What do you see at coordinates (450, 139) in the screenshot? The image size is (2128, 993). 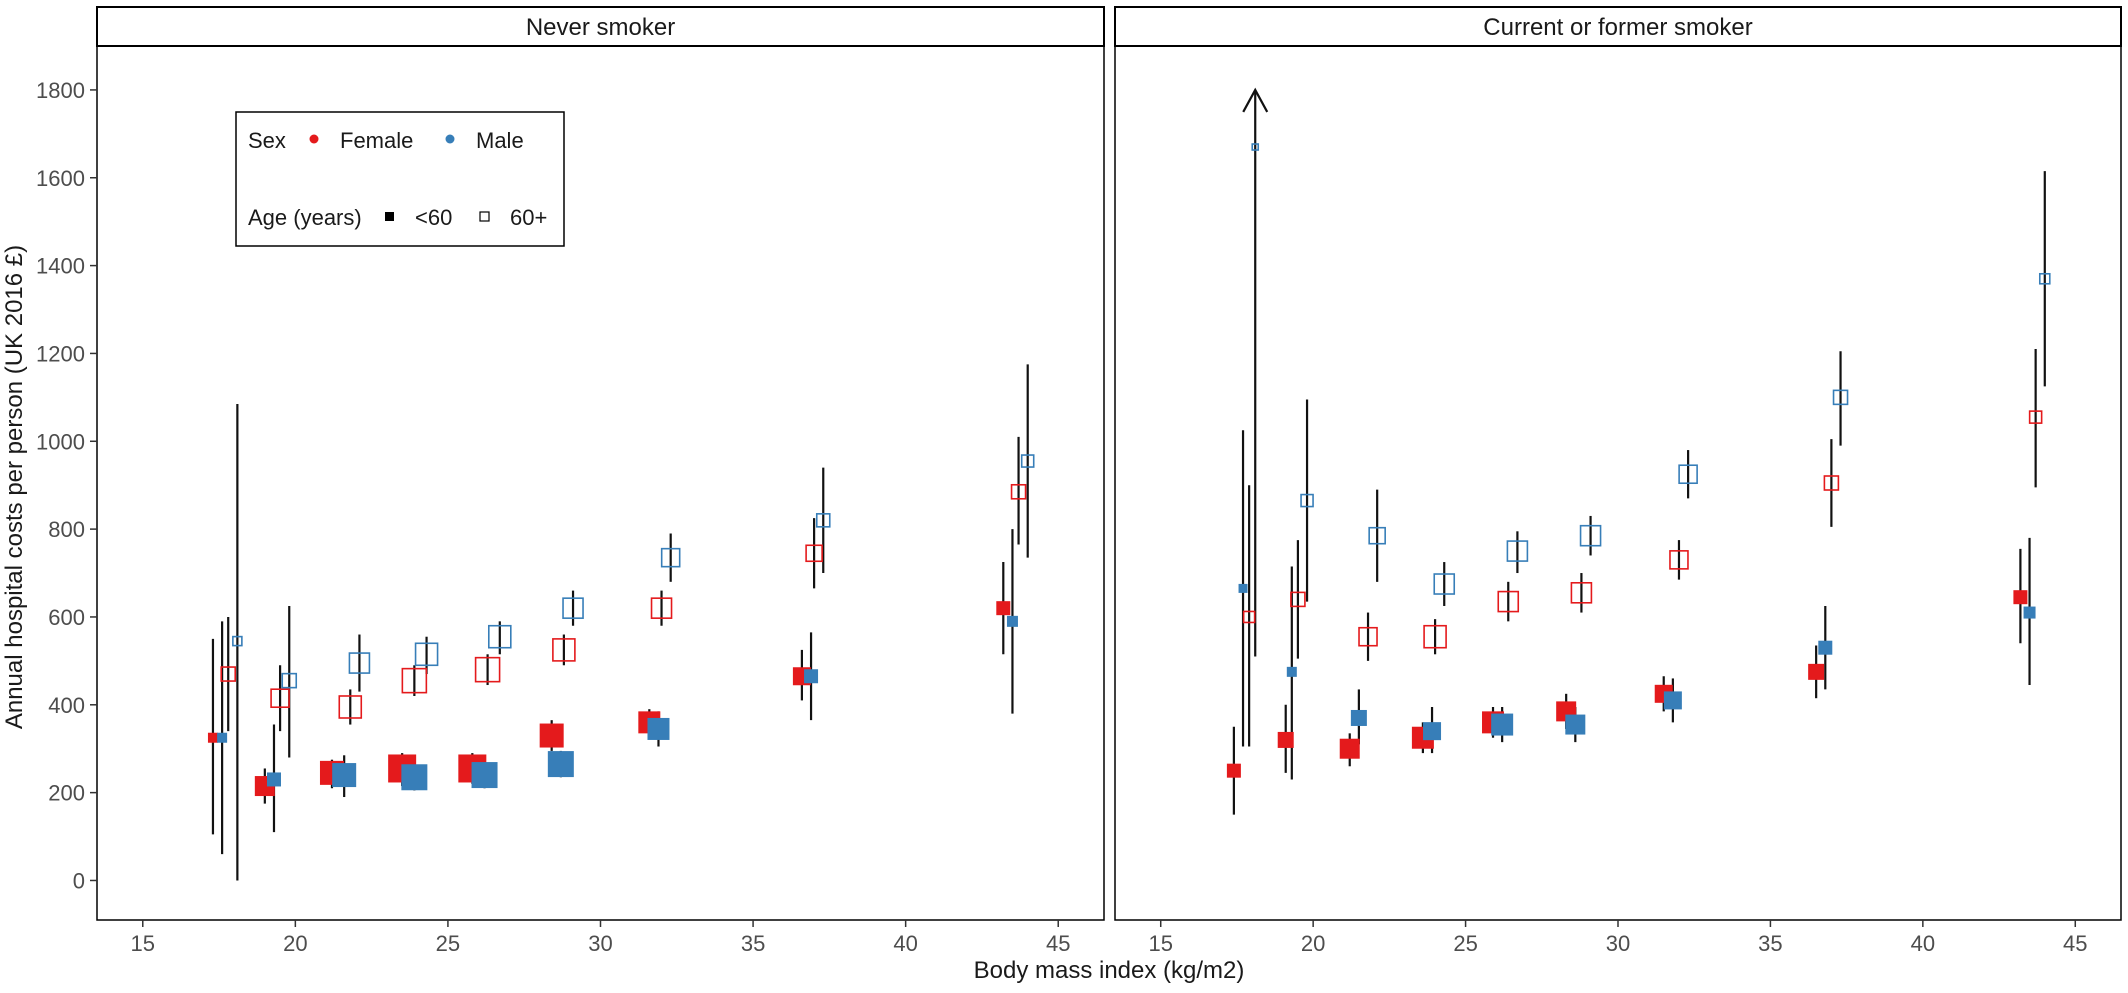 I see `legend-male-swatch` at bounding box center [450, 139].